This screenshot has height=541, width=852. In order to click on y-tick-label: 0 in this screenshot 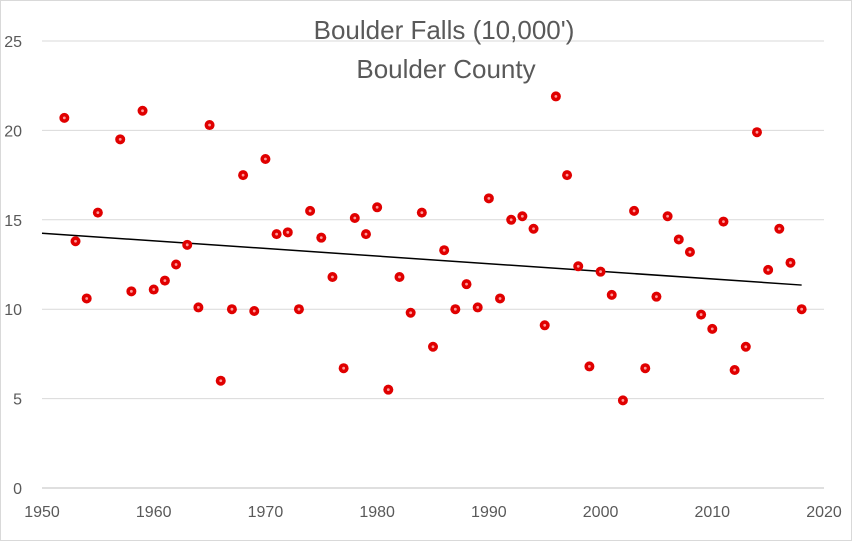, I will do `click(17, 489)`.